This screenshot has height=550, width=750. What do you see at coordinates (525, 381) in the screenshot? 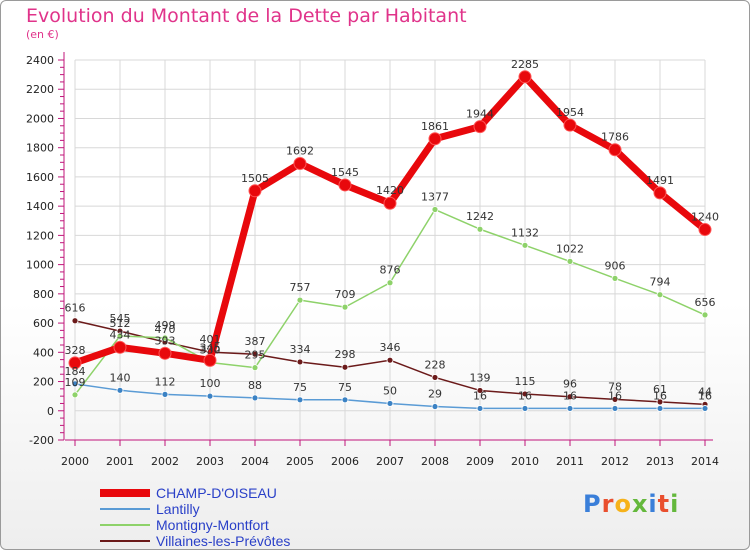
I see `data-label: 115` at bounding box center [525, 381].